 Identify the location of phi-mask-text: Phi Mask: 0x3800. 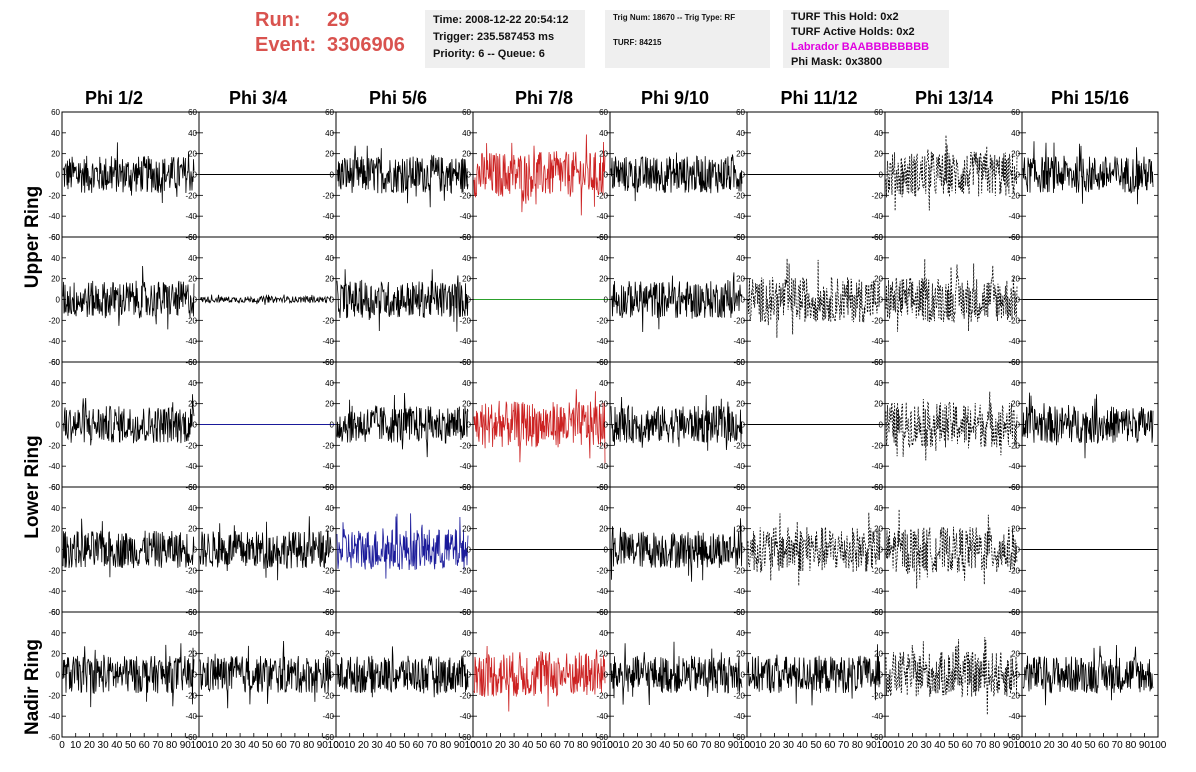
(837, 62).